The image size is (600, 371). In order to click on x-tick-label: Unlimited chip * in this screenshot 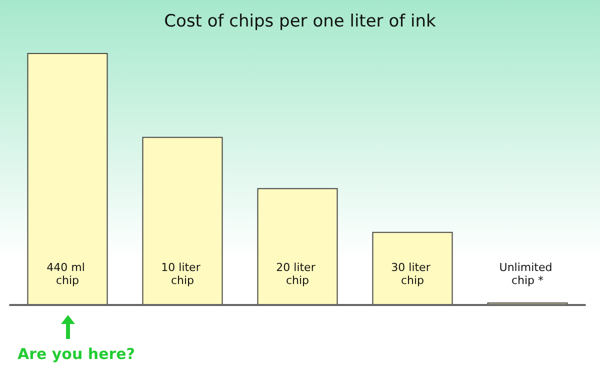, I will do `click(527, 274)`.